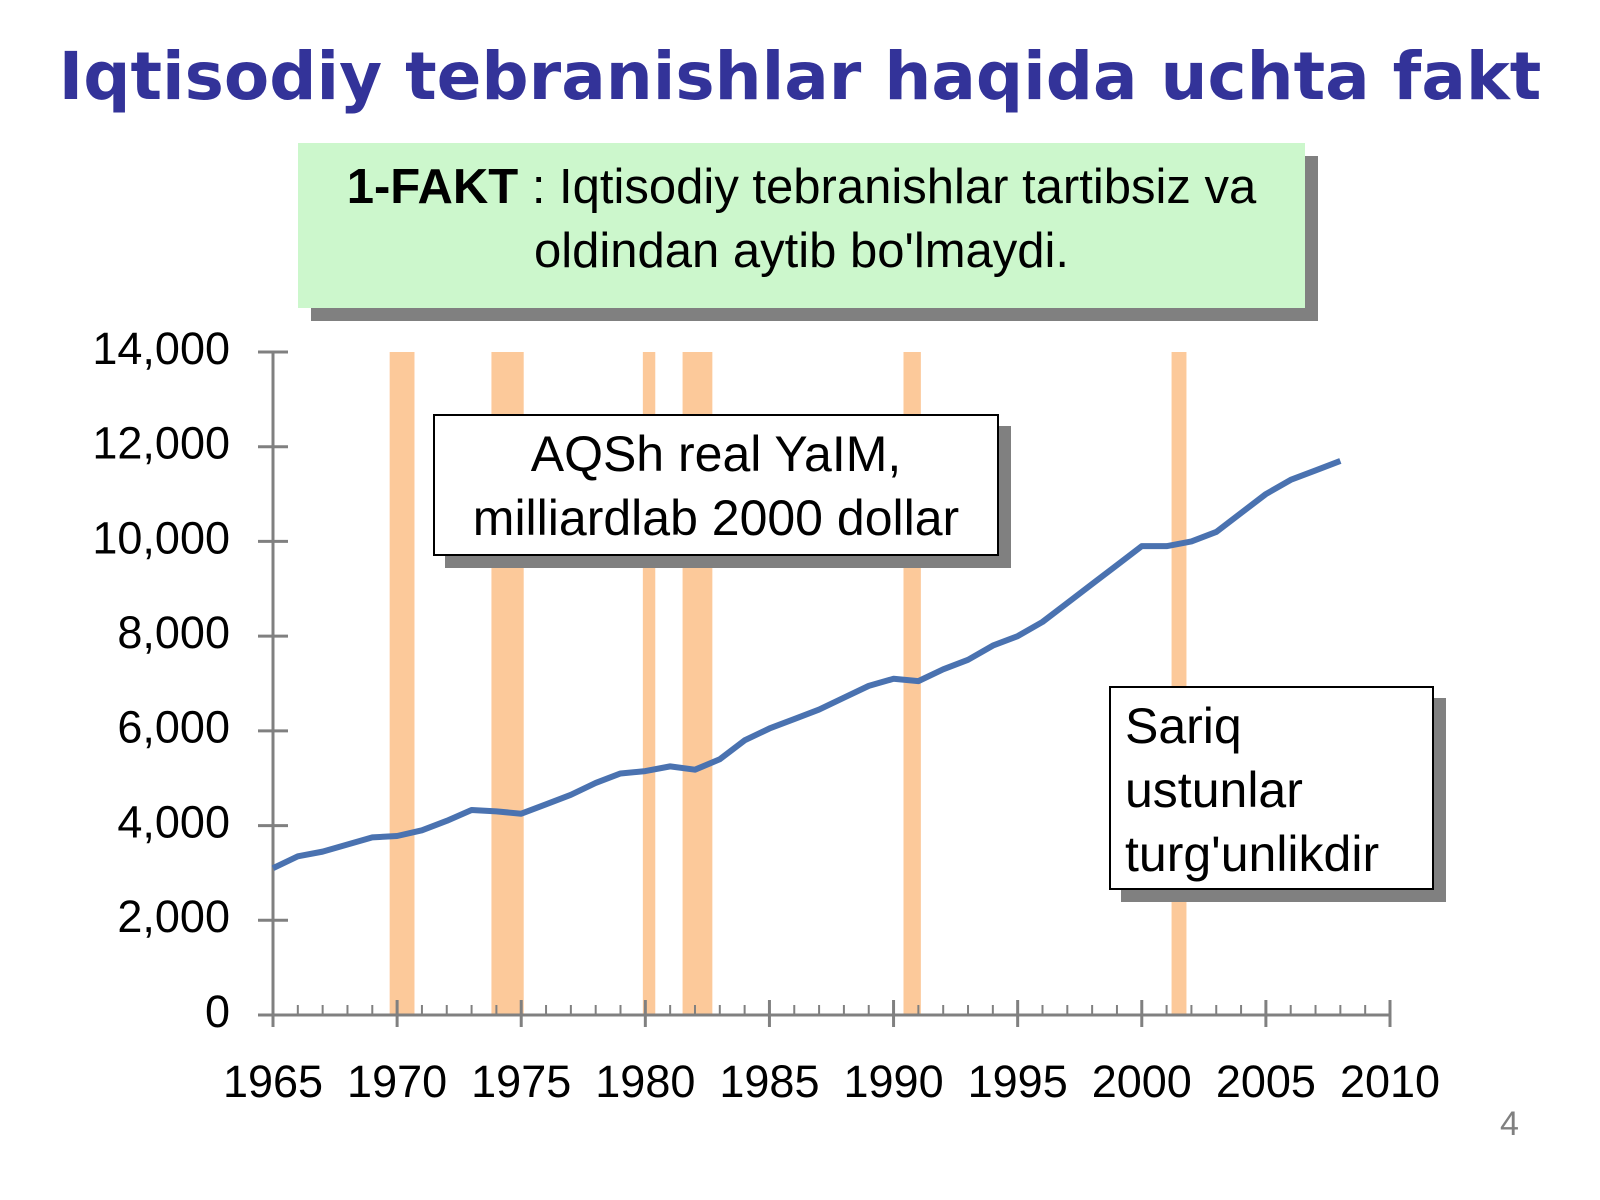 The height and width of the screenshot is (1200, 1600). I want to click on y-tick-label: 2,000, so click(173, 916).